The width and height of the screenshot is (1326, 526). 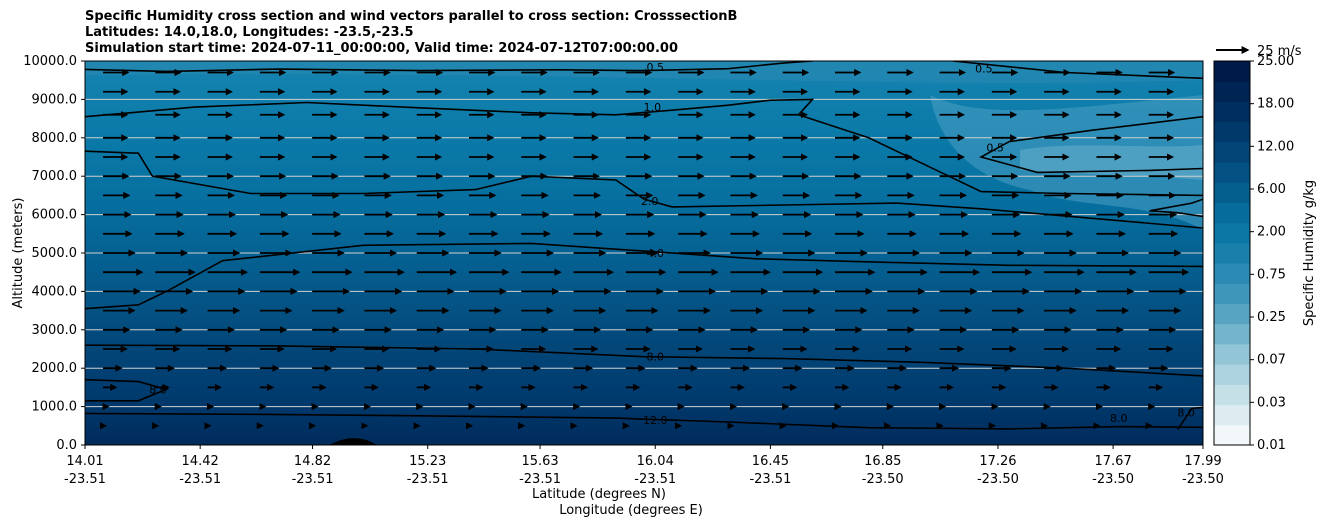 What do you see at coordinates (55, 330) in the screenshot?
I see `y-tick-label: 3000.0` at bounding box center [55, 330].